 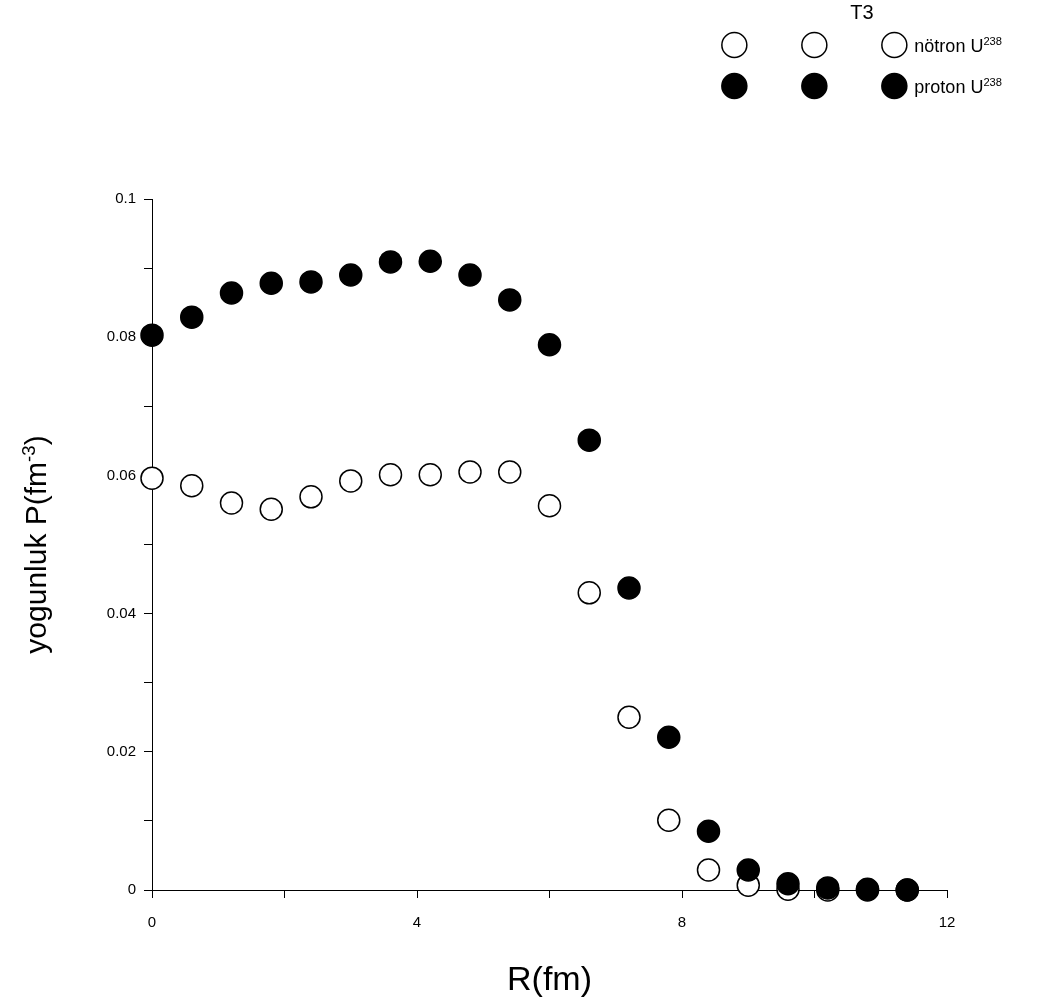 I want to click on y-tick-label: 0.08, so click(x=121, y=336).